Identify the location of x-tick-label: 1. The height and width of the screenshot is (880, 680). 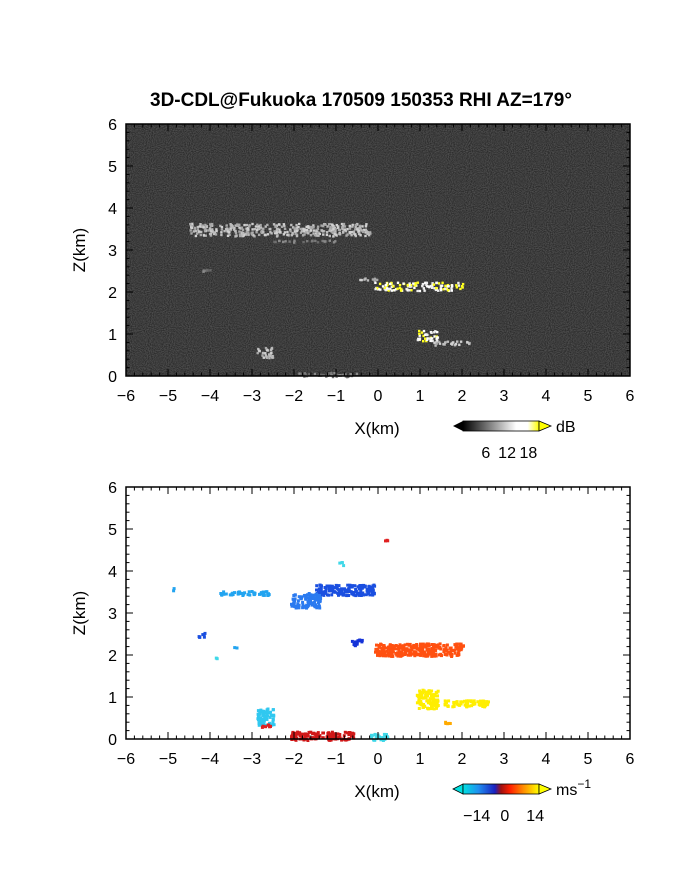
(420, 759).